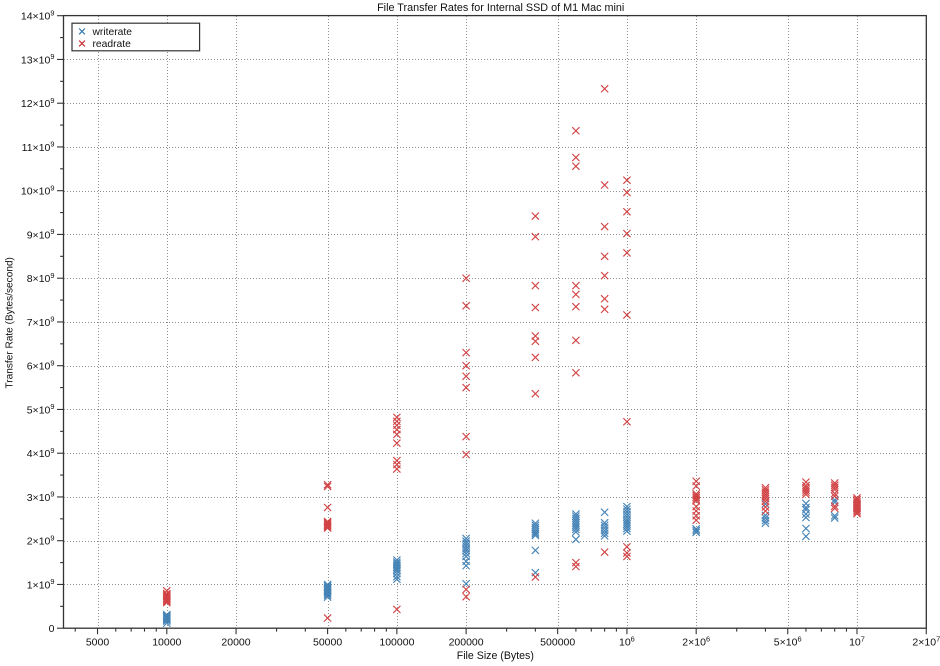  Describe the element at coordinates (41, 234) in the screenshot. I see `svg-text: 9×10⁹` at that location.